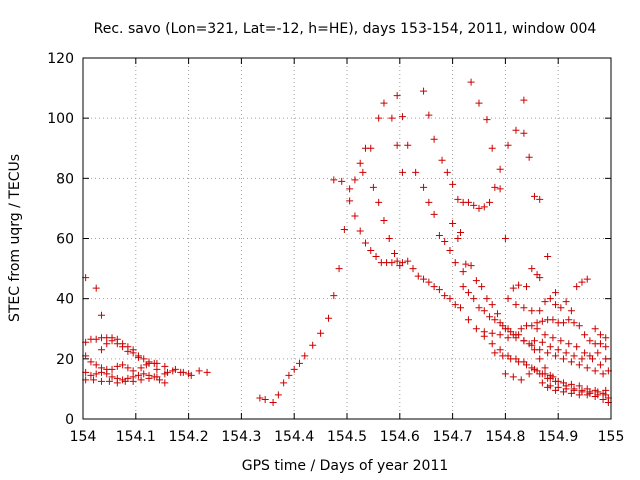 The image size is (640, 480). What do you see at coordinates (65, 360) in the screenshot?
I see `y-tick-label: 20` at bounding box center [65, 360].